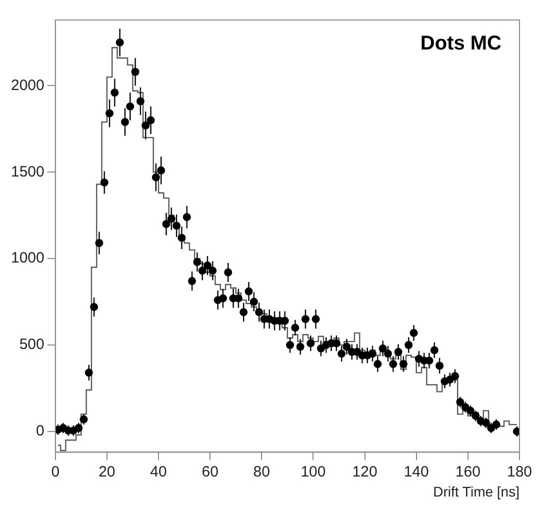 This screenshot has width=543, height=513. What do you see at coordinates (27, 85) in the screenshot?
I see `y-tick-label: 2000` at bounding box center [27, 85].